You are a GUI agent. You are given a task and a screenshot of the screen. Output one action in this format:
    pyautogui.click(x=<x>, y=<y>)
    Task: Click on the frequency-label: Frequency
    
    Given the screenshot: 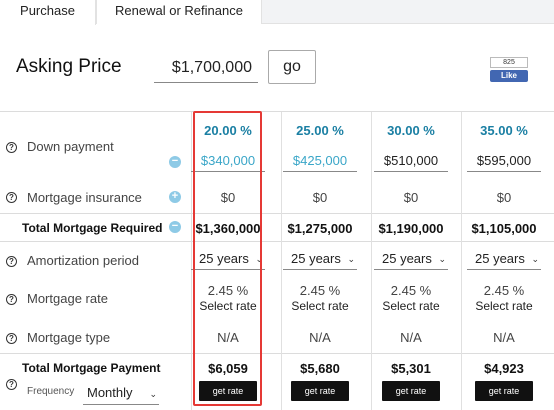 What is the action you would take?
    pyautogui.click(x=51, y=391)
    